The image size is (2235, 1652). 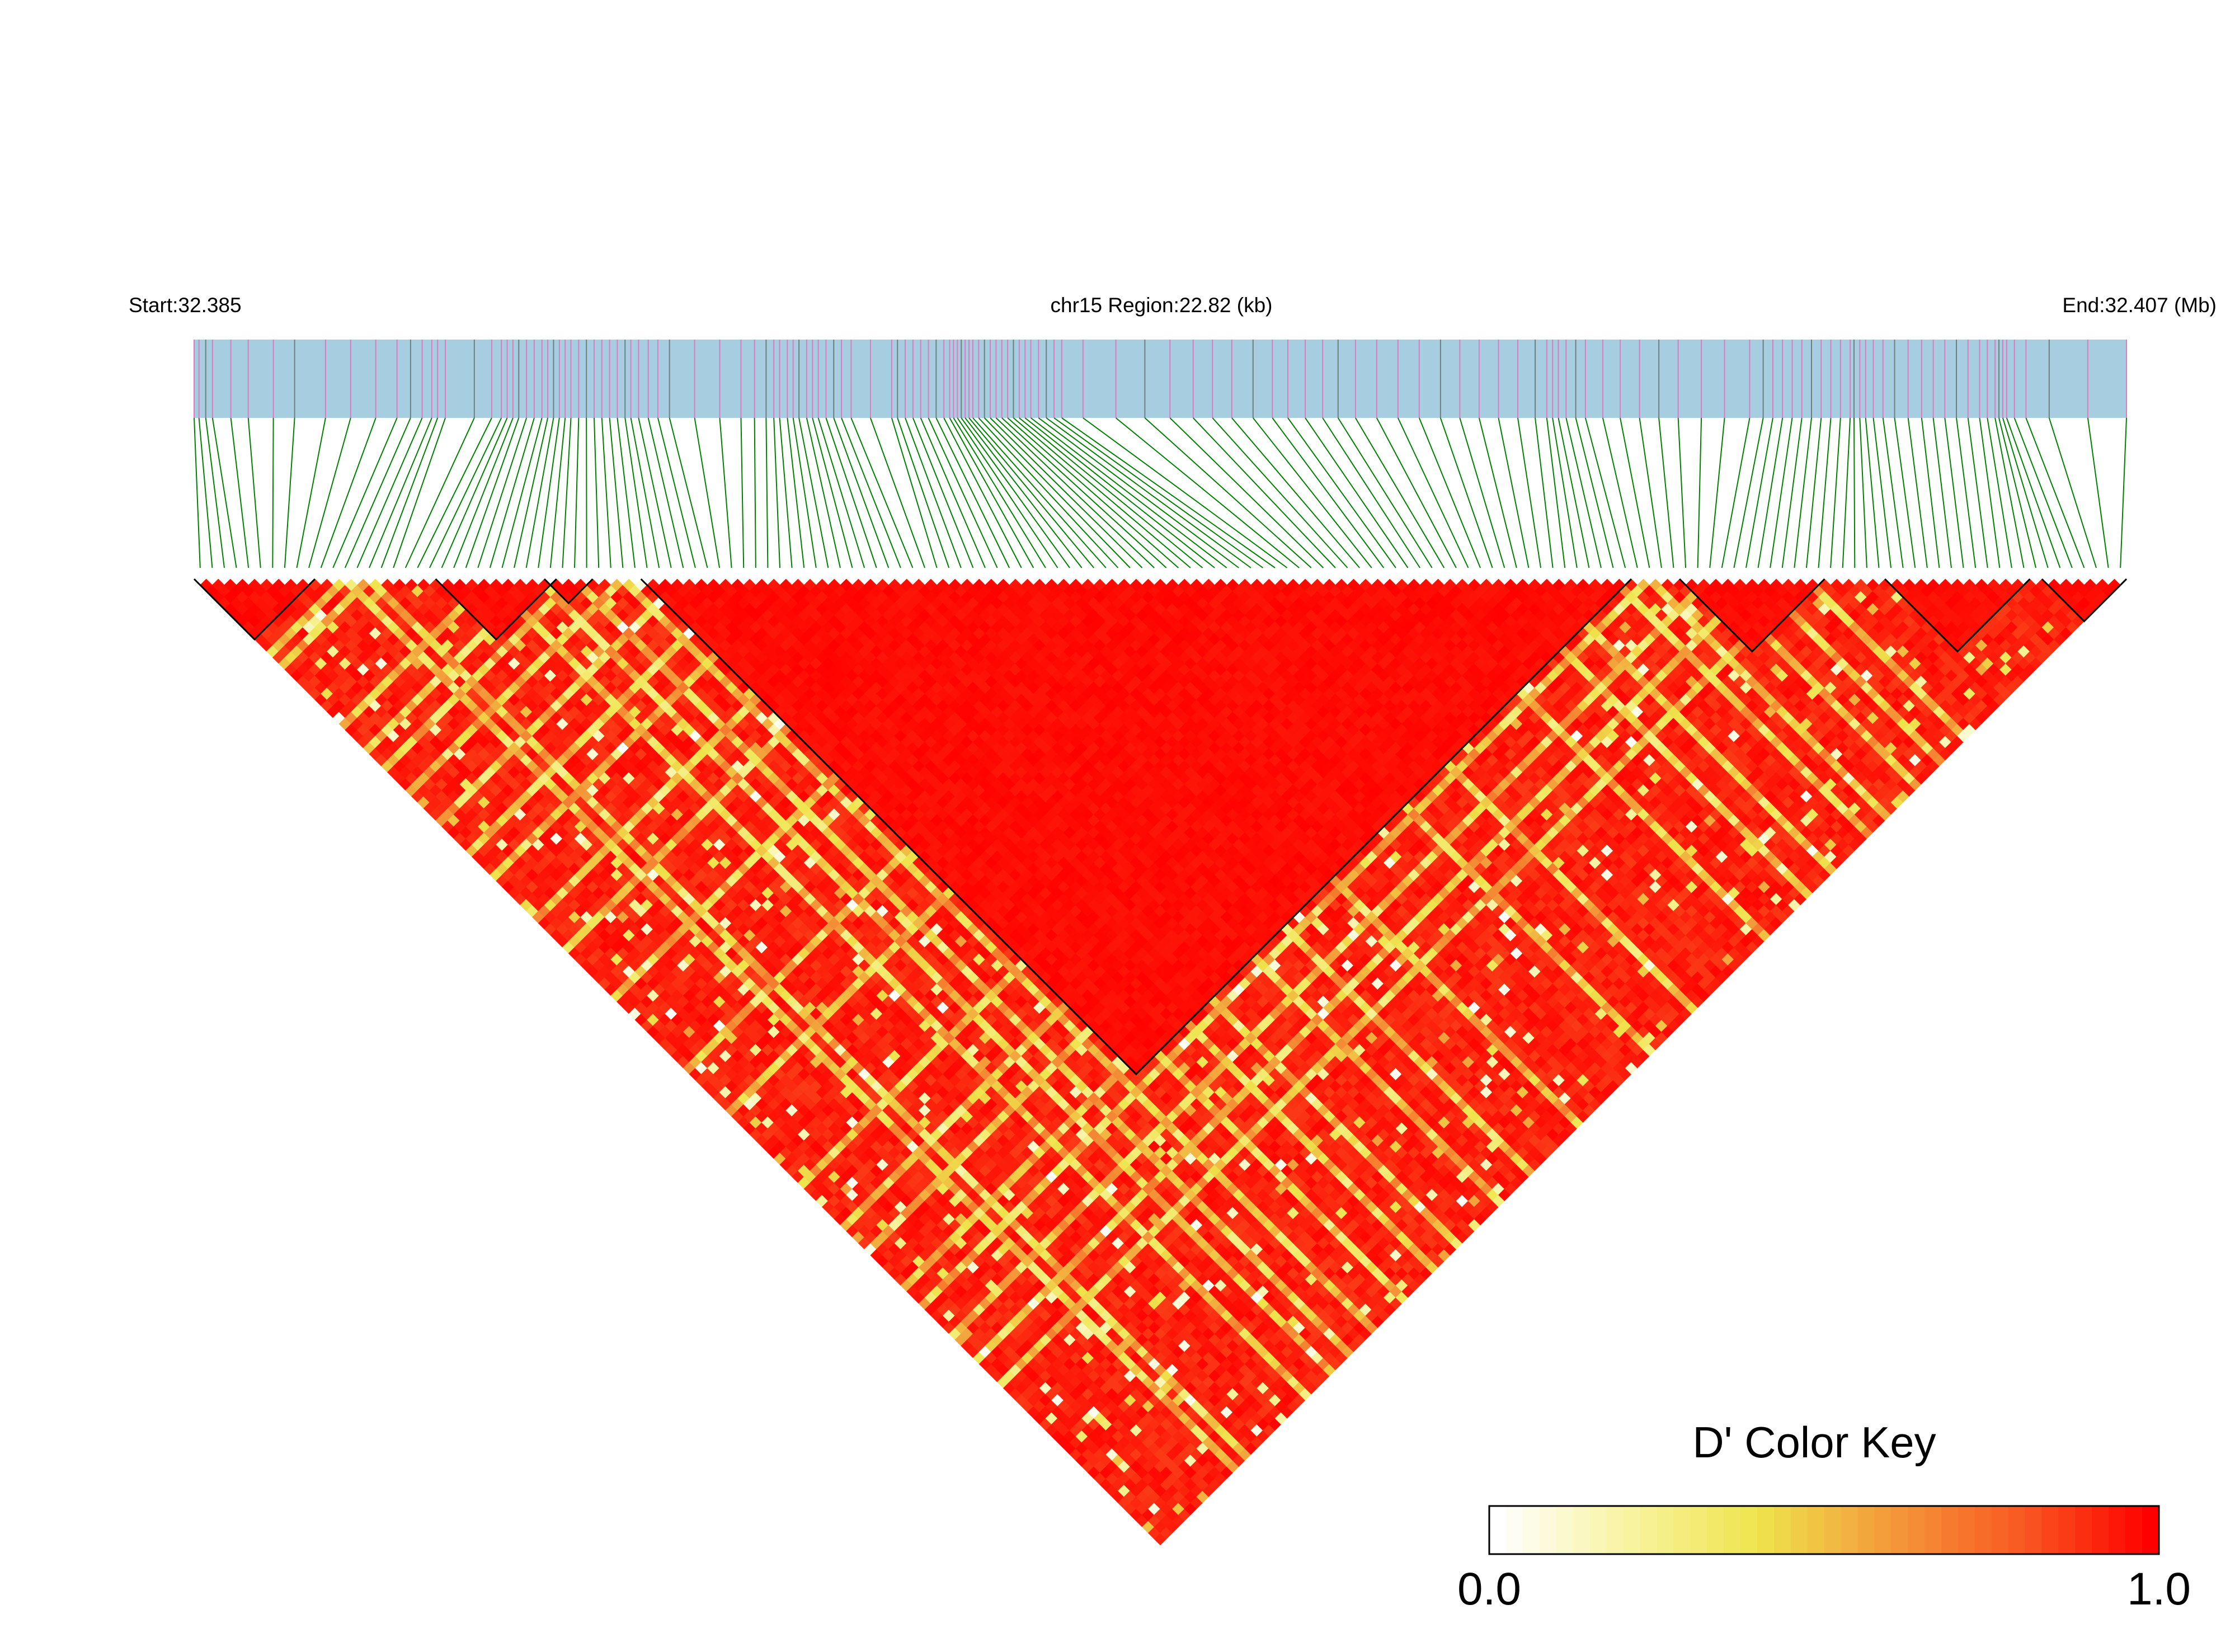 I want to click on region-start-label: Start:32.385, so click(x=185, y=306).